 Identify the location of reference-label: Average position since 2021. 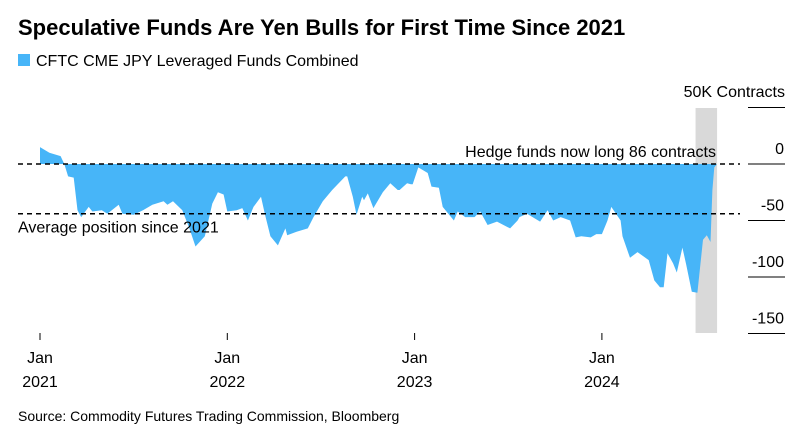
(118, 228).